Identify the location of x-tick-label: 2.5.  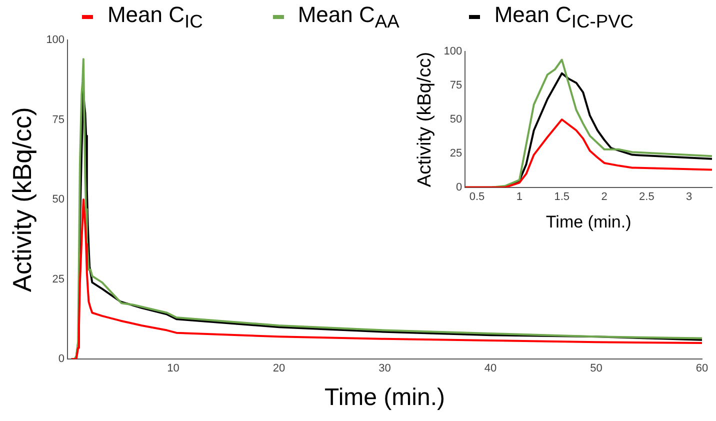
(646, 197).